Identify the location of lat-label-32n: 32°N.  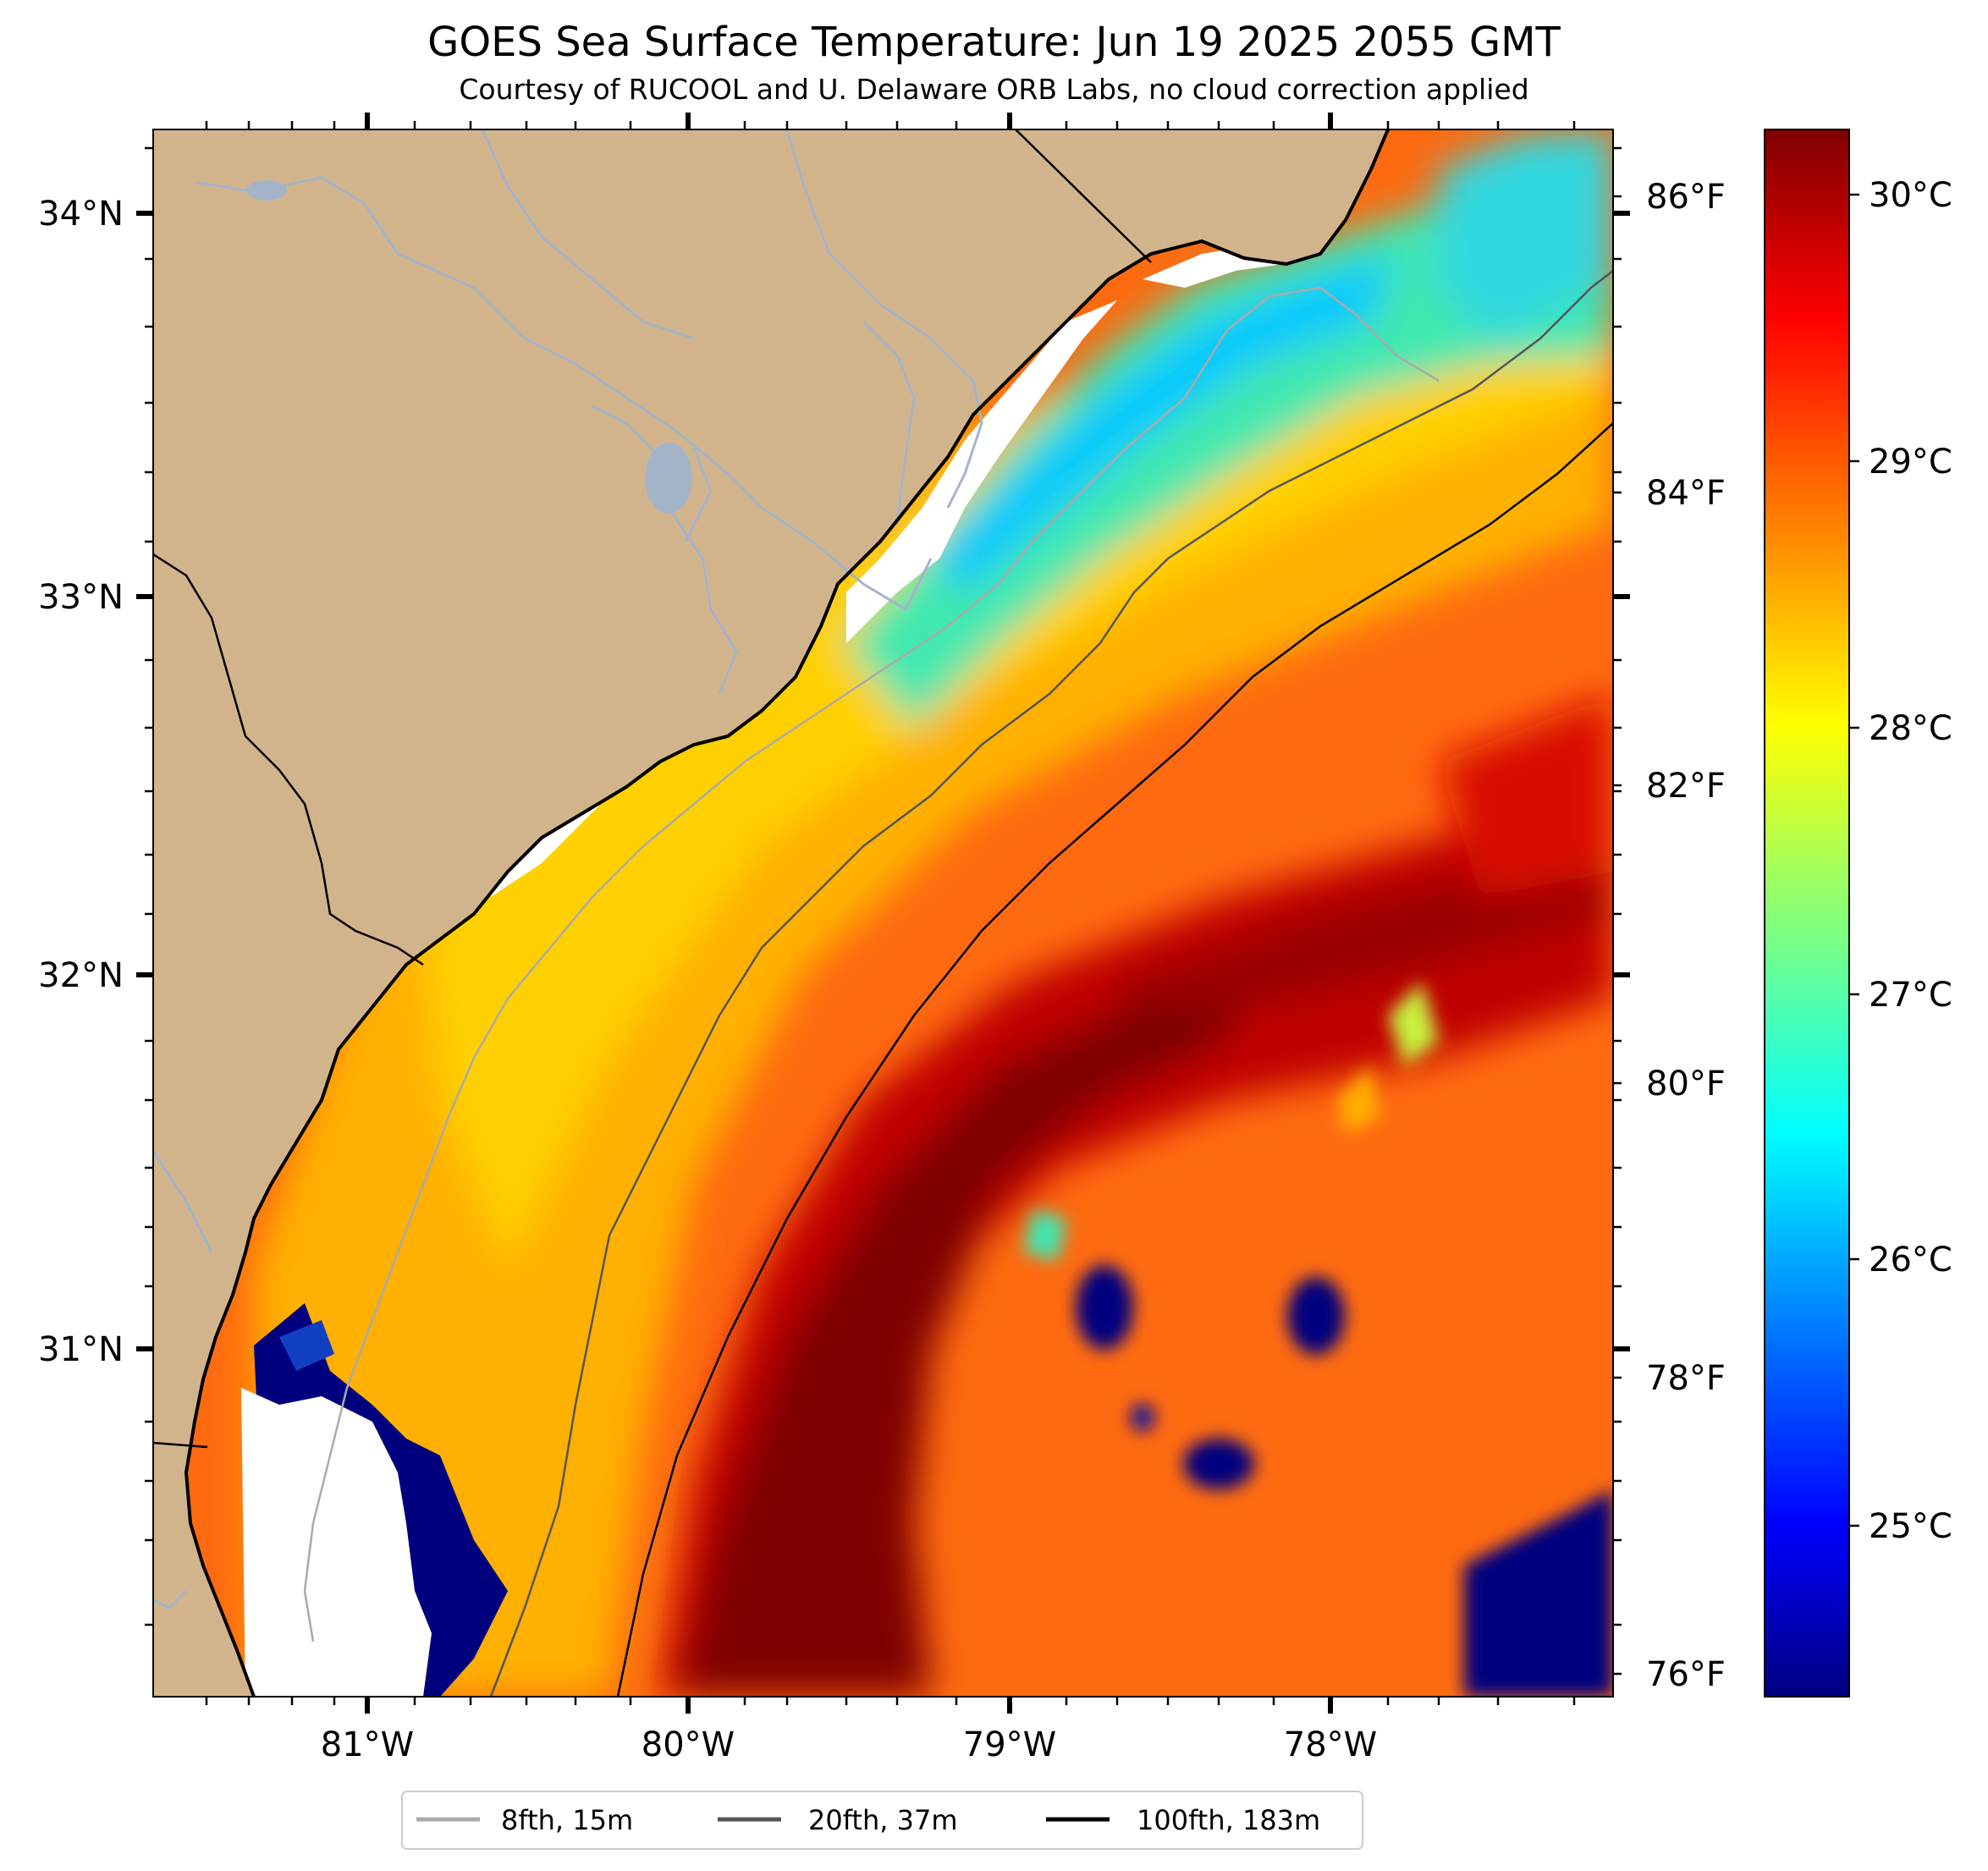
(81, 976).